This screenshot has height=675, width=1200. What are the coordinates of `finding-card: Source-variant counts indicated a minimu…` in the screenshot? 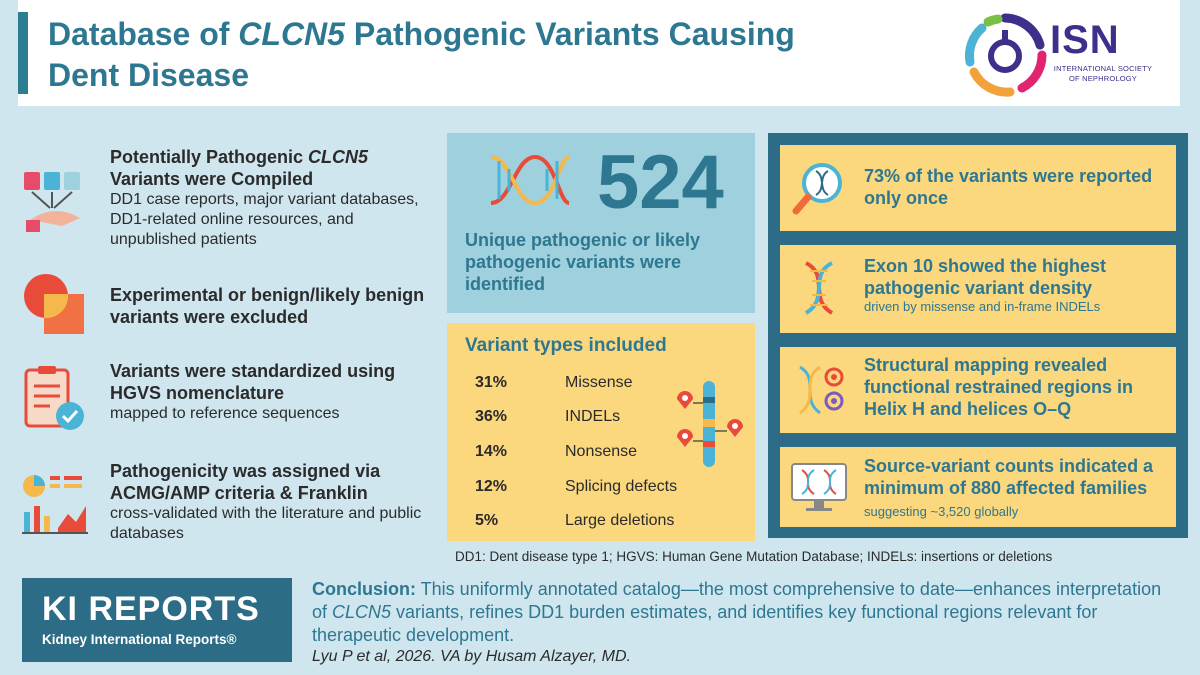 It's located at (978, 487).